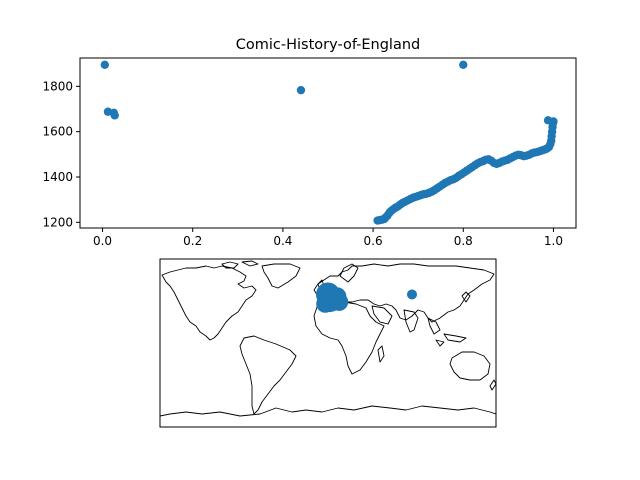  What do you see at coordinates (349, 273) in the screenshot?
I see `coastline-scandinavia` at bounding box center [349, 273].